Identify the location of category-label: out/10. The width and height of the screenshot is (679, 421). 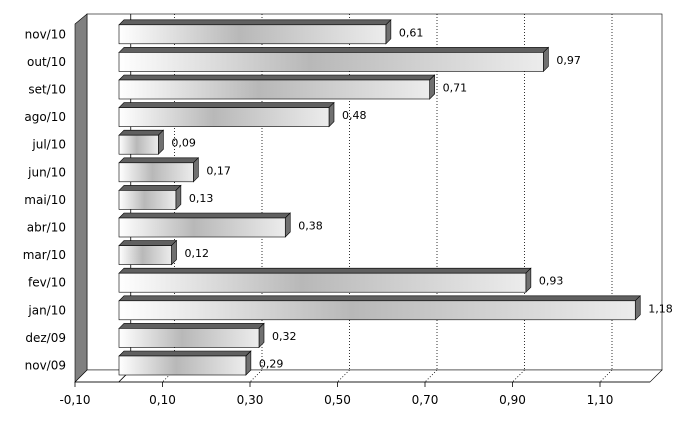
(46, 62).